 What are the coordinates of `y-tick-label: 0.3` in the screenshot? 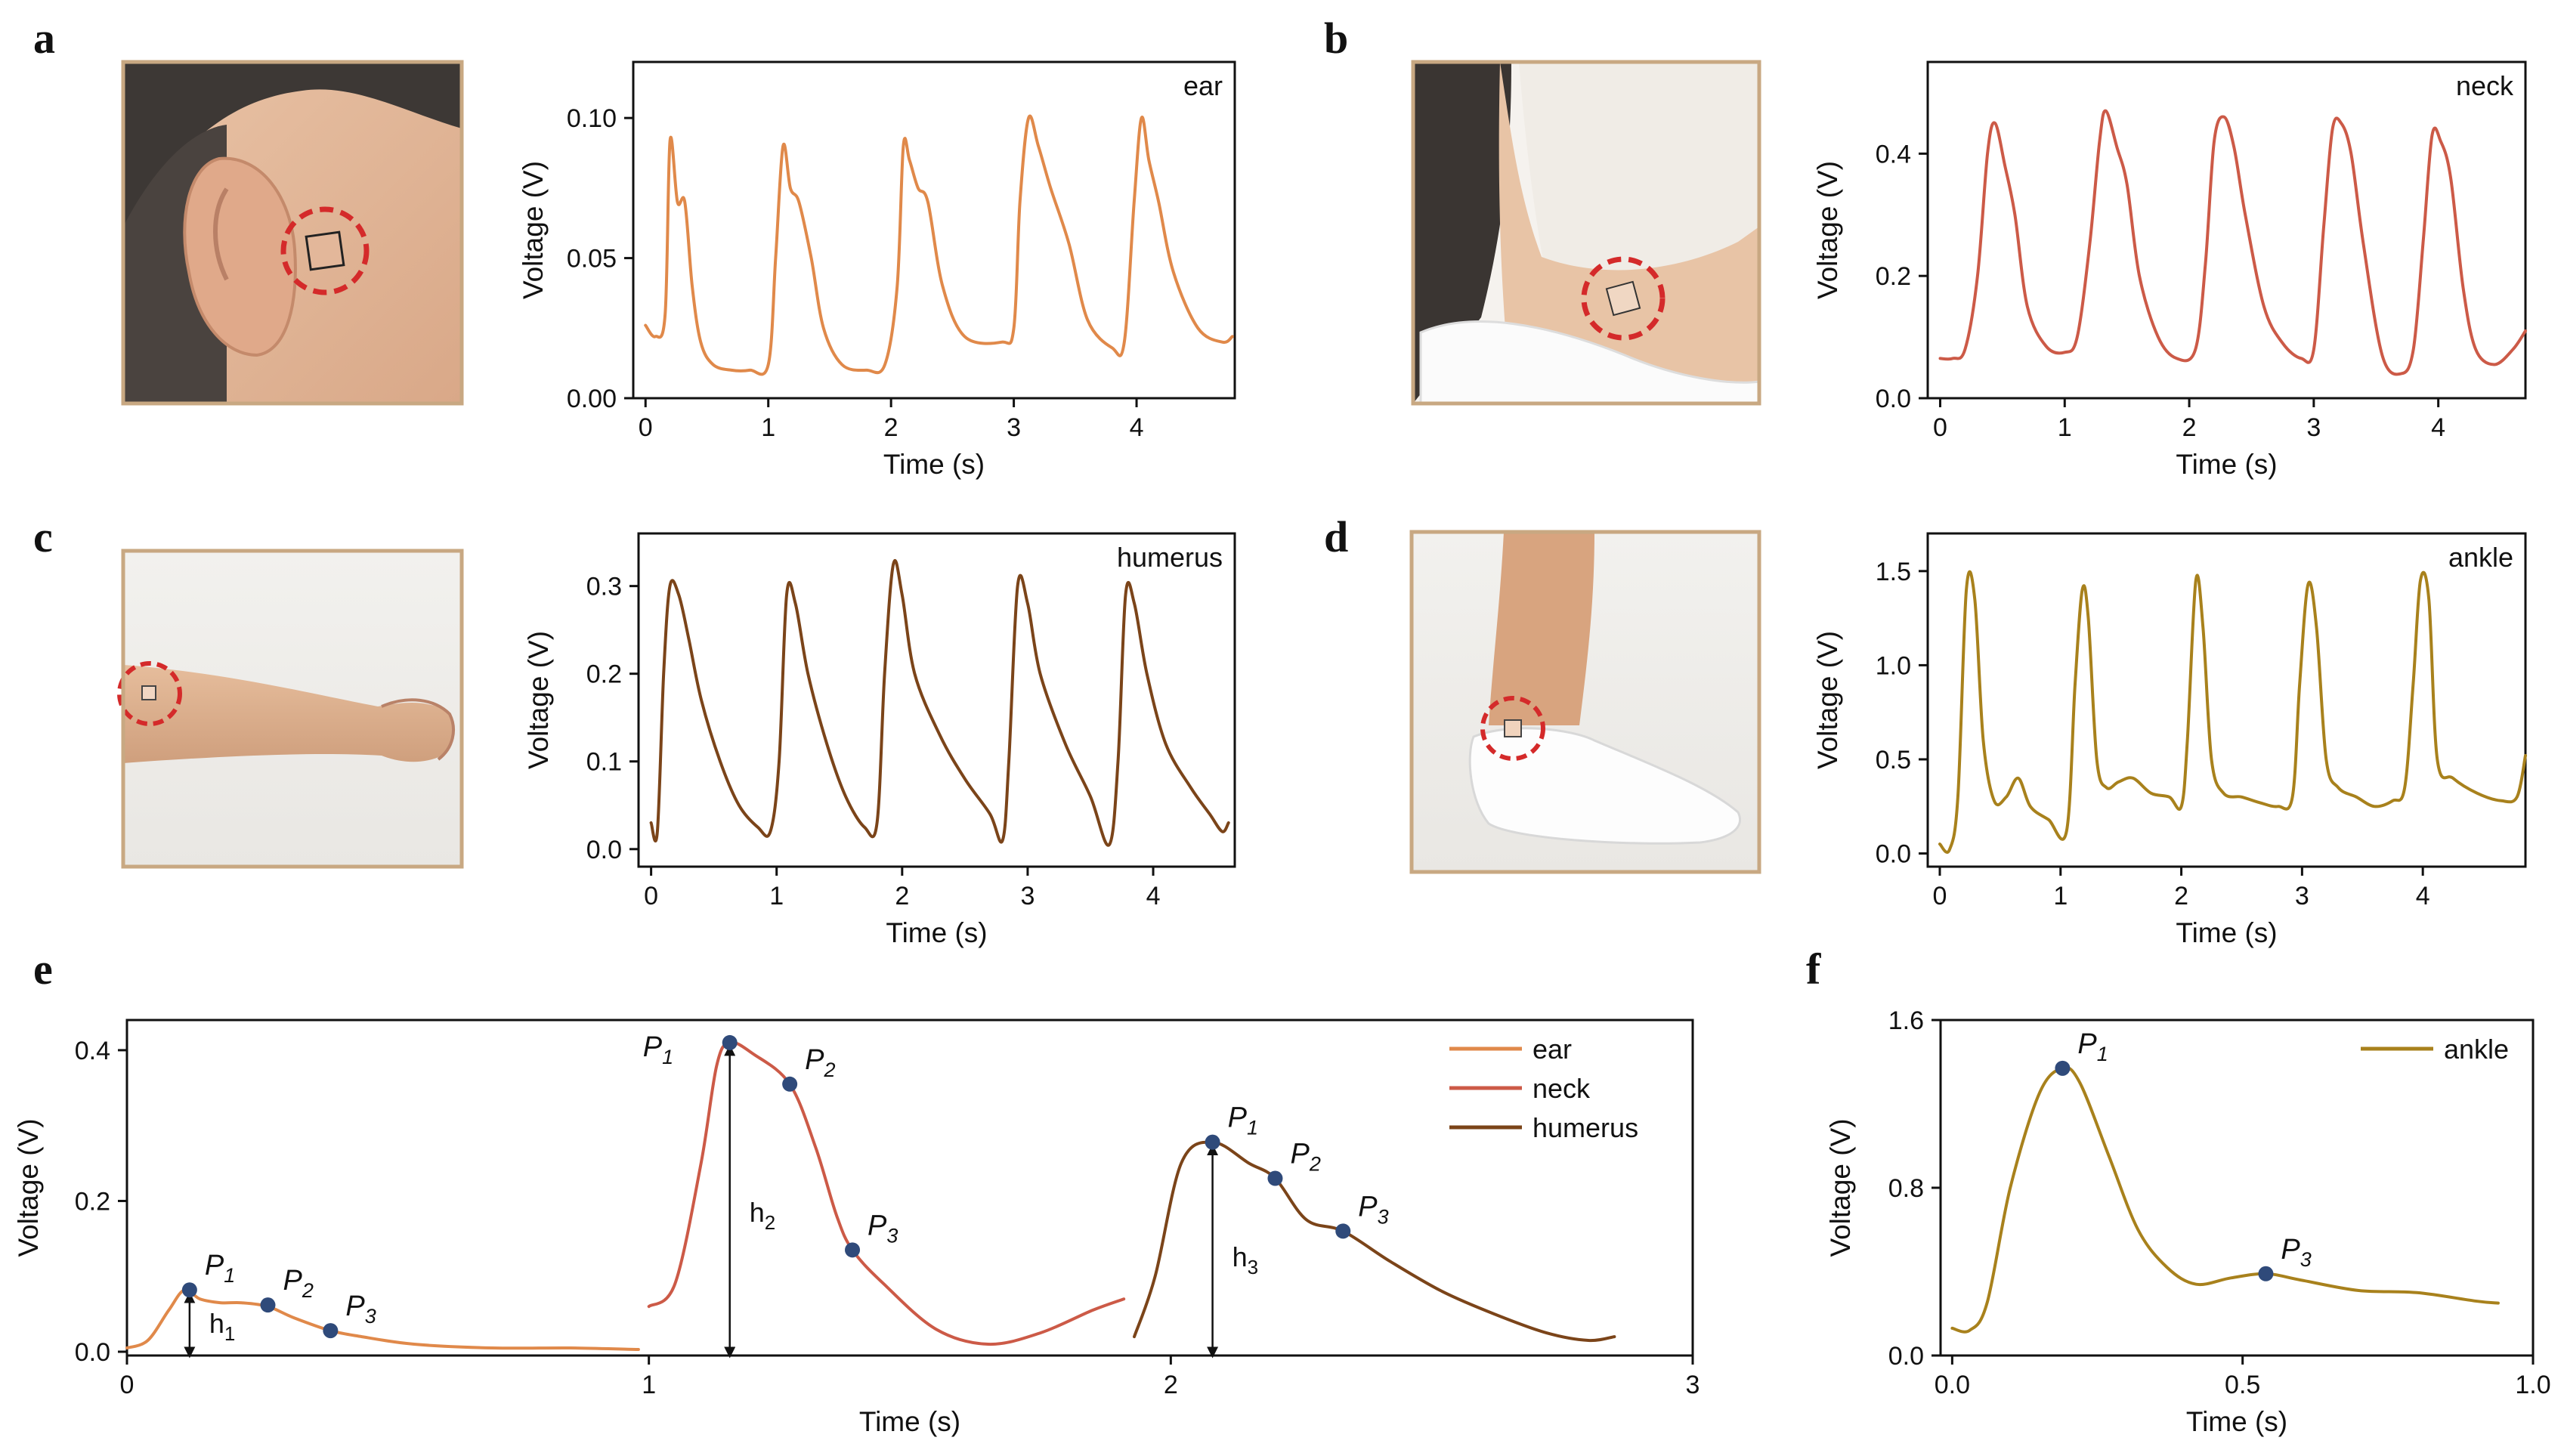 It's located at (604, 587).